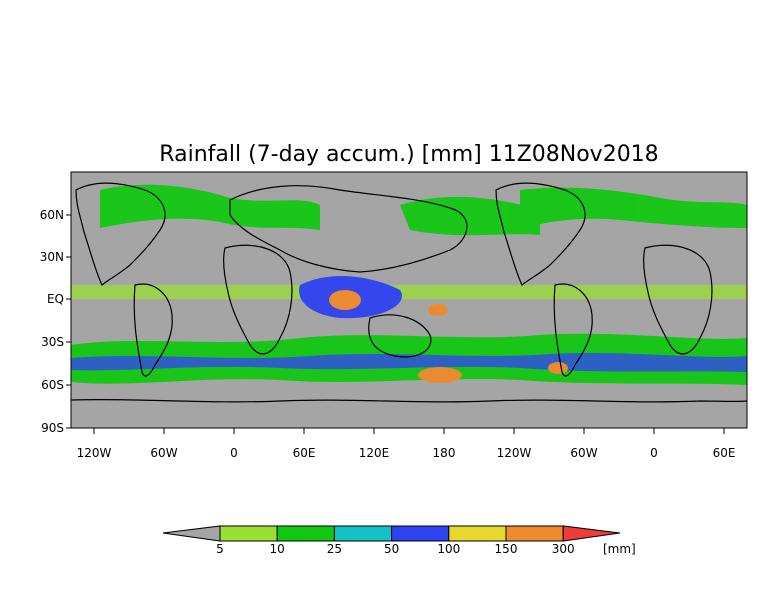 Image resolution: width=784 pixels, height=612 pixels. What do you see at coordinates (52, 342) in the screenshot?
I see `lat-tick-label: 30S` at bounding box center [52, 342].